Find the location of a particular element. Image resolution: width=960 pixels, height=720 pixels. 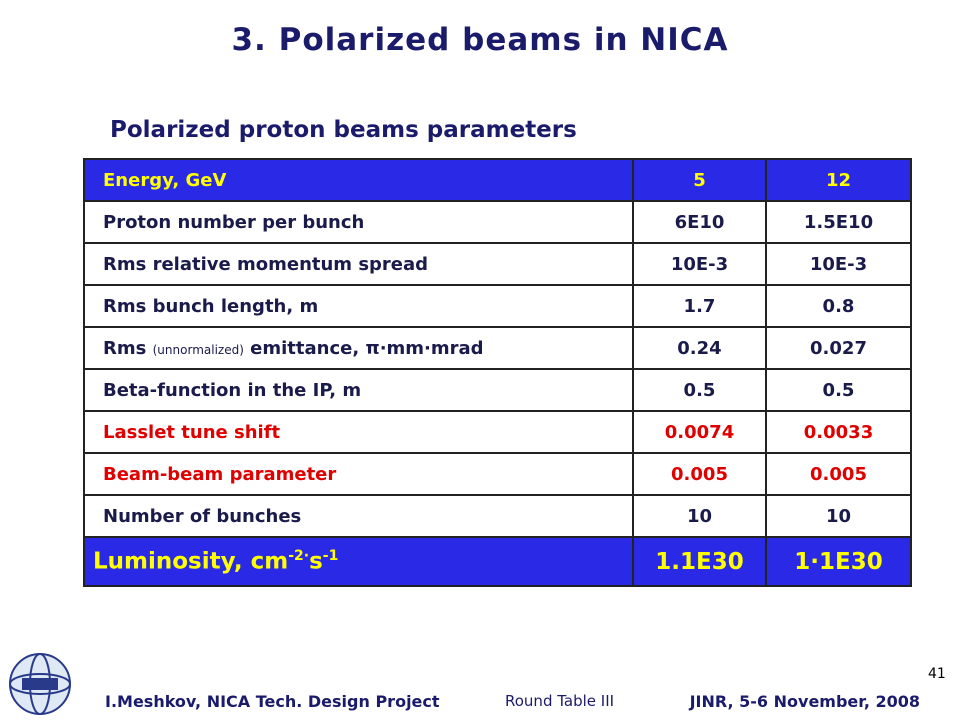

footer-place-date: JINR, 5-6 November, 2008 is located at coordinates (804, 701).